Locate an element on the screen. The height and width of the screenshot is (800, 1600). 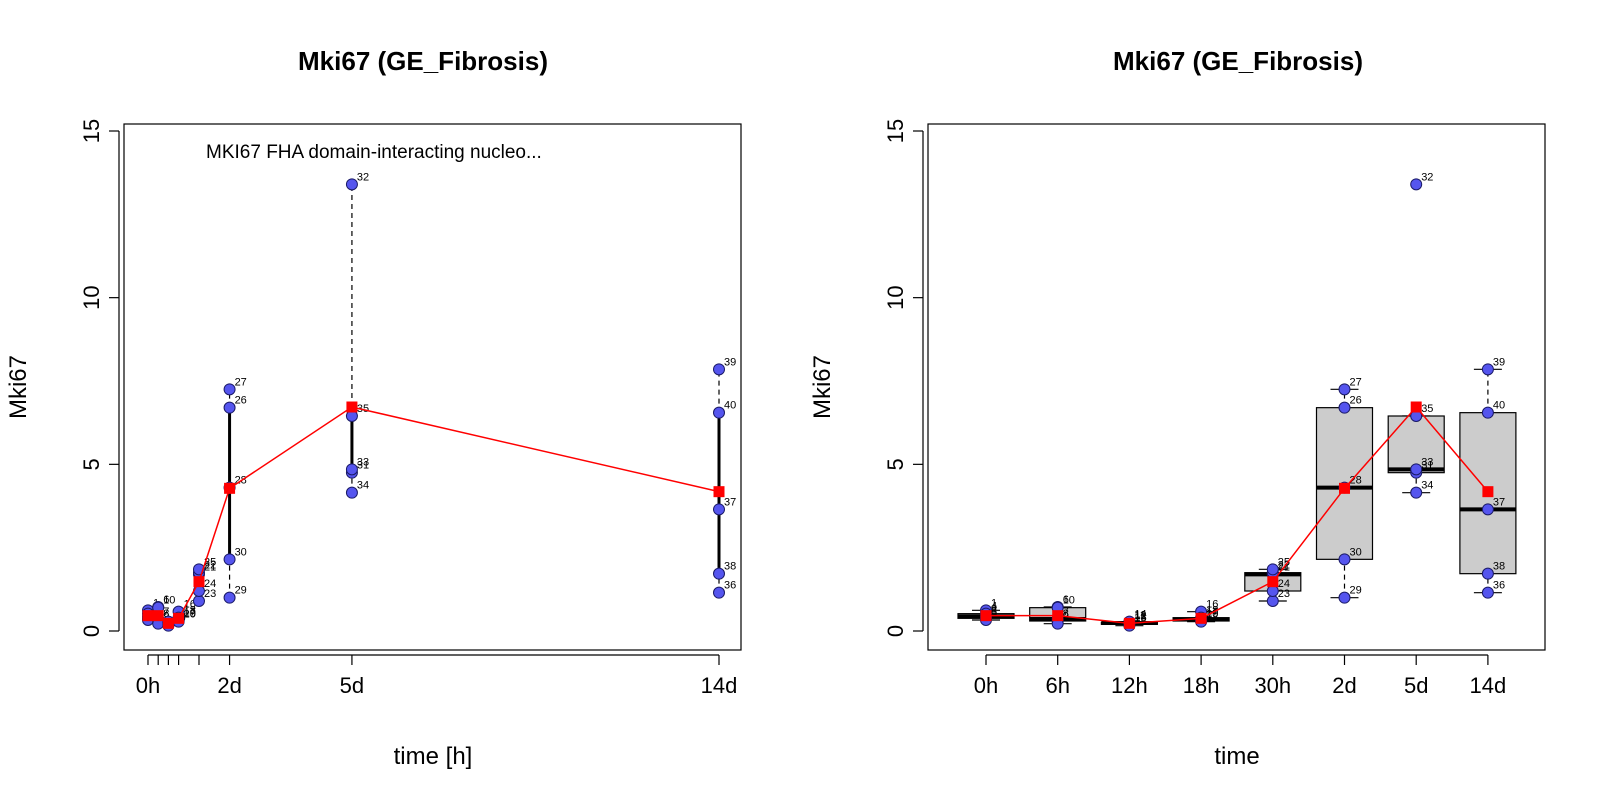
point-label: 18 is located at coordinates (190, 611).